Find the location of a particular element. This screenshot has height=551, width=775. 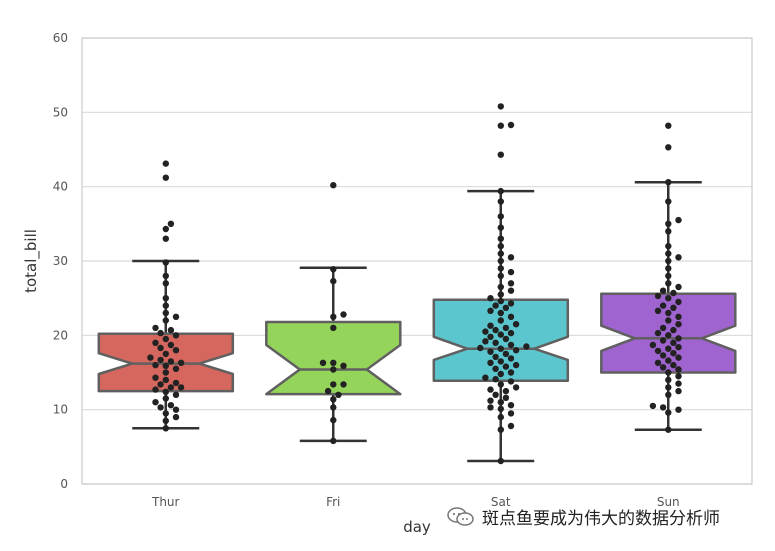

x-tick-label: Thur is located at coordinates (165, 502).